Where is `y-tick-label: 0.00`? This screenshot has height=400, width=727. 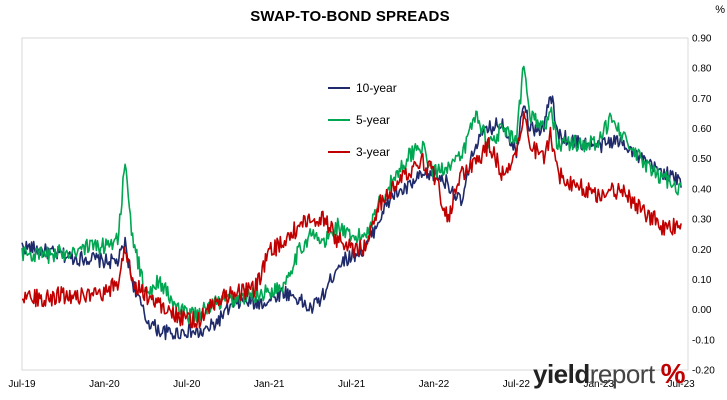 y-tick-label: 0.00 is located at coordinates (702, 310).